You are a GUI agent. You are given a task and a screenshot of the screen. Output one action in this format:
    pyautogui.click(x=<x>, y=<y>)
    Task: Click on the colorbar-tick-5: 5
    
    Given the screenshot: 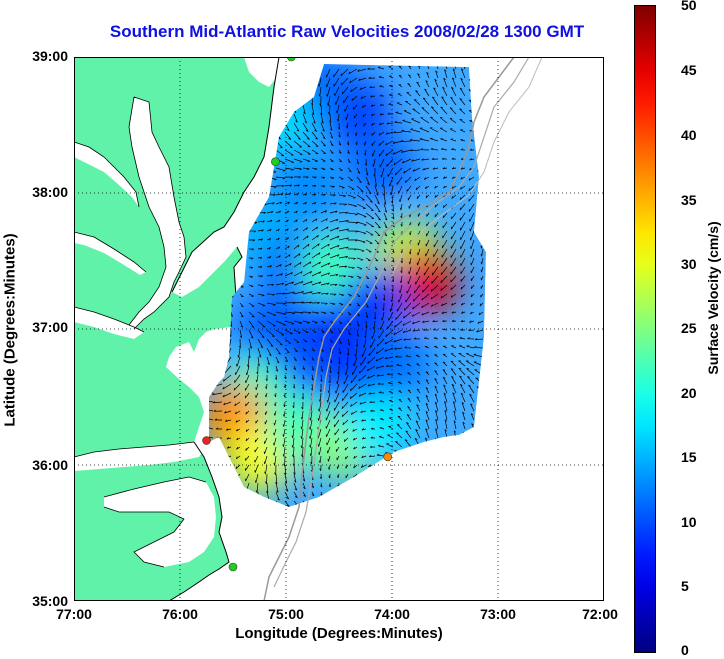 What is the action you would take?
    pyautogui.click(x=685, y=586)
    